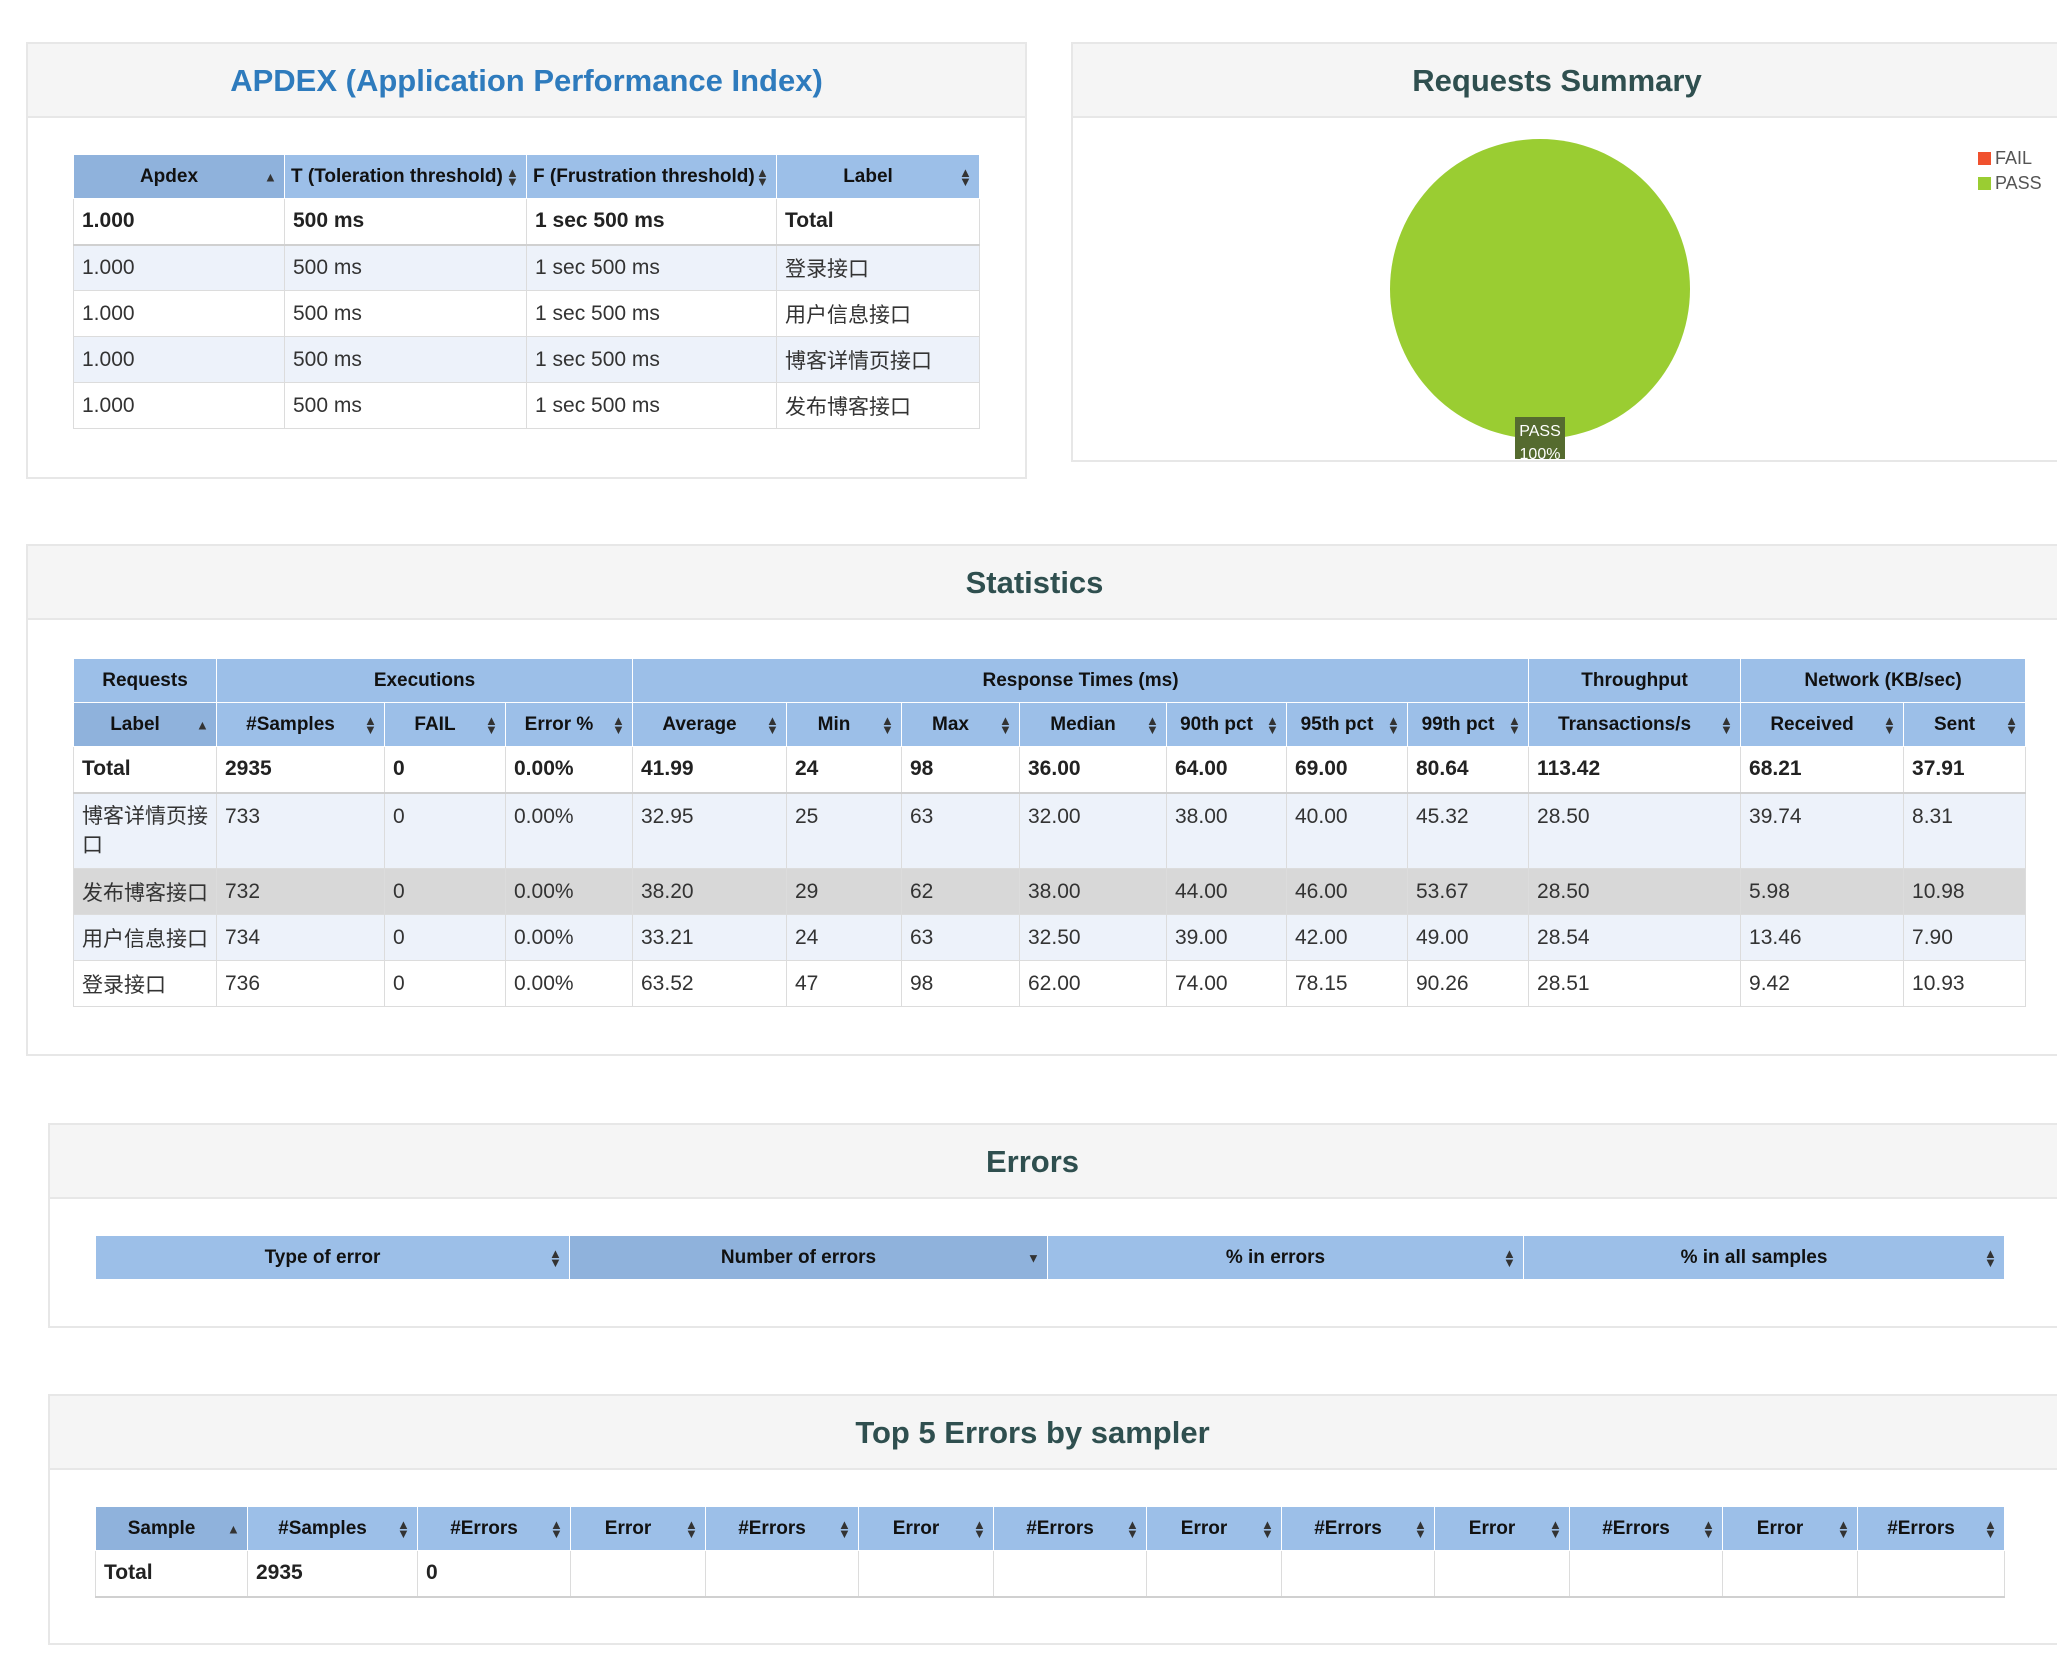 This screenshot has width=2057, height=1669. Describe the element at coordinates (926, 1528) in the screenshot. I see `top5-col-error-2: Error ▲ ▼` at that location.